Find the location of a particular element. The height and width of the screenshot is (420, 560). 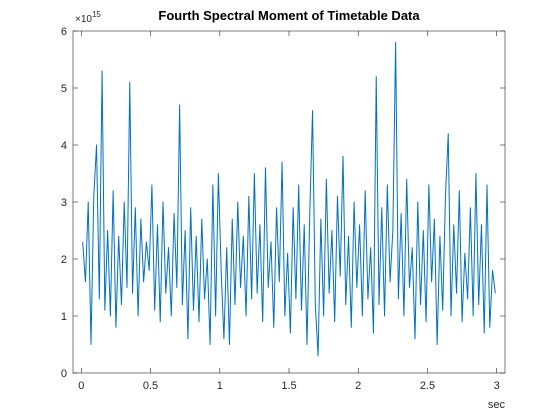

x-tick-label: 3 is located at coordinates (497, 386).